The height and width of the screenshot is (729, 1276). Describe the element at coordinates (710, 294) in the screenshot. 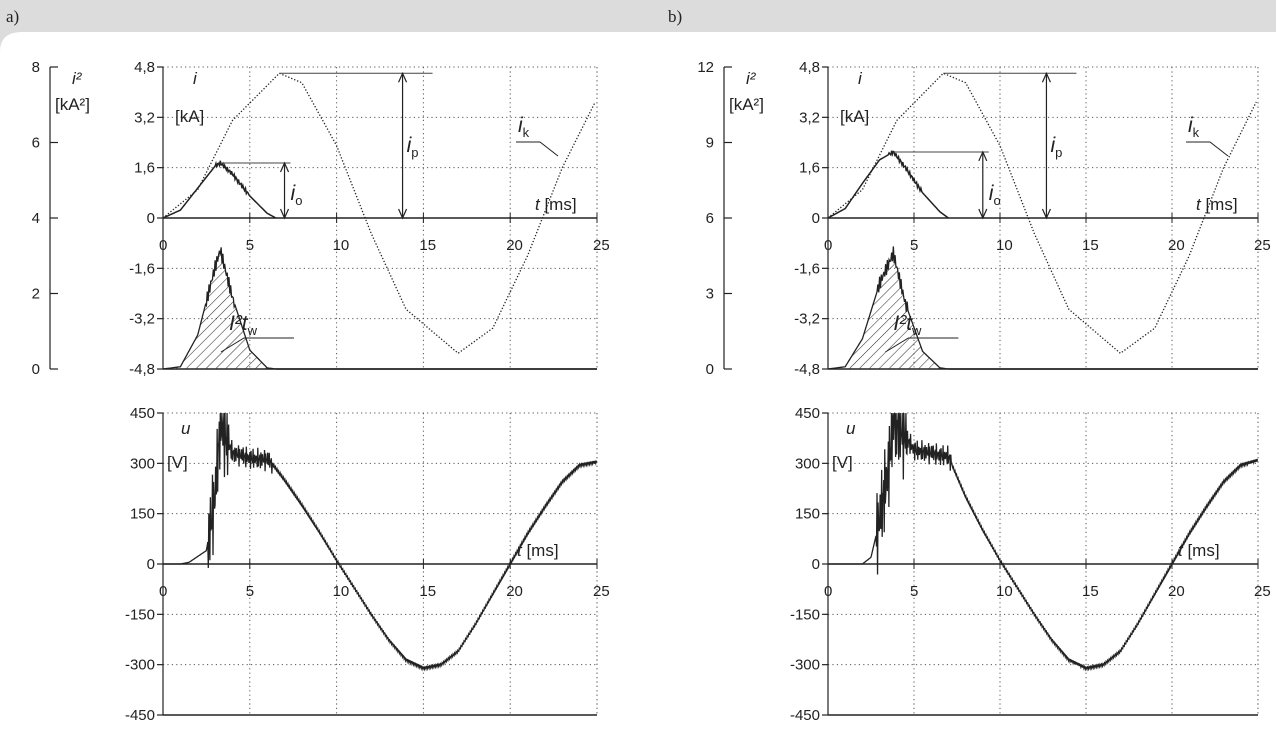

I see `i2-tick-label: 3` at that location.